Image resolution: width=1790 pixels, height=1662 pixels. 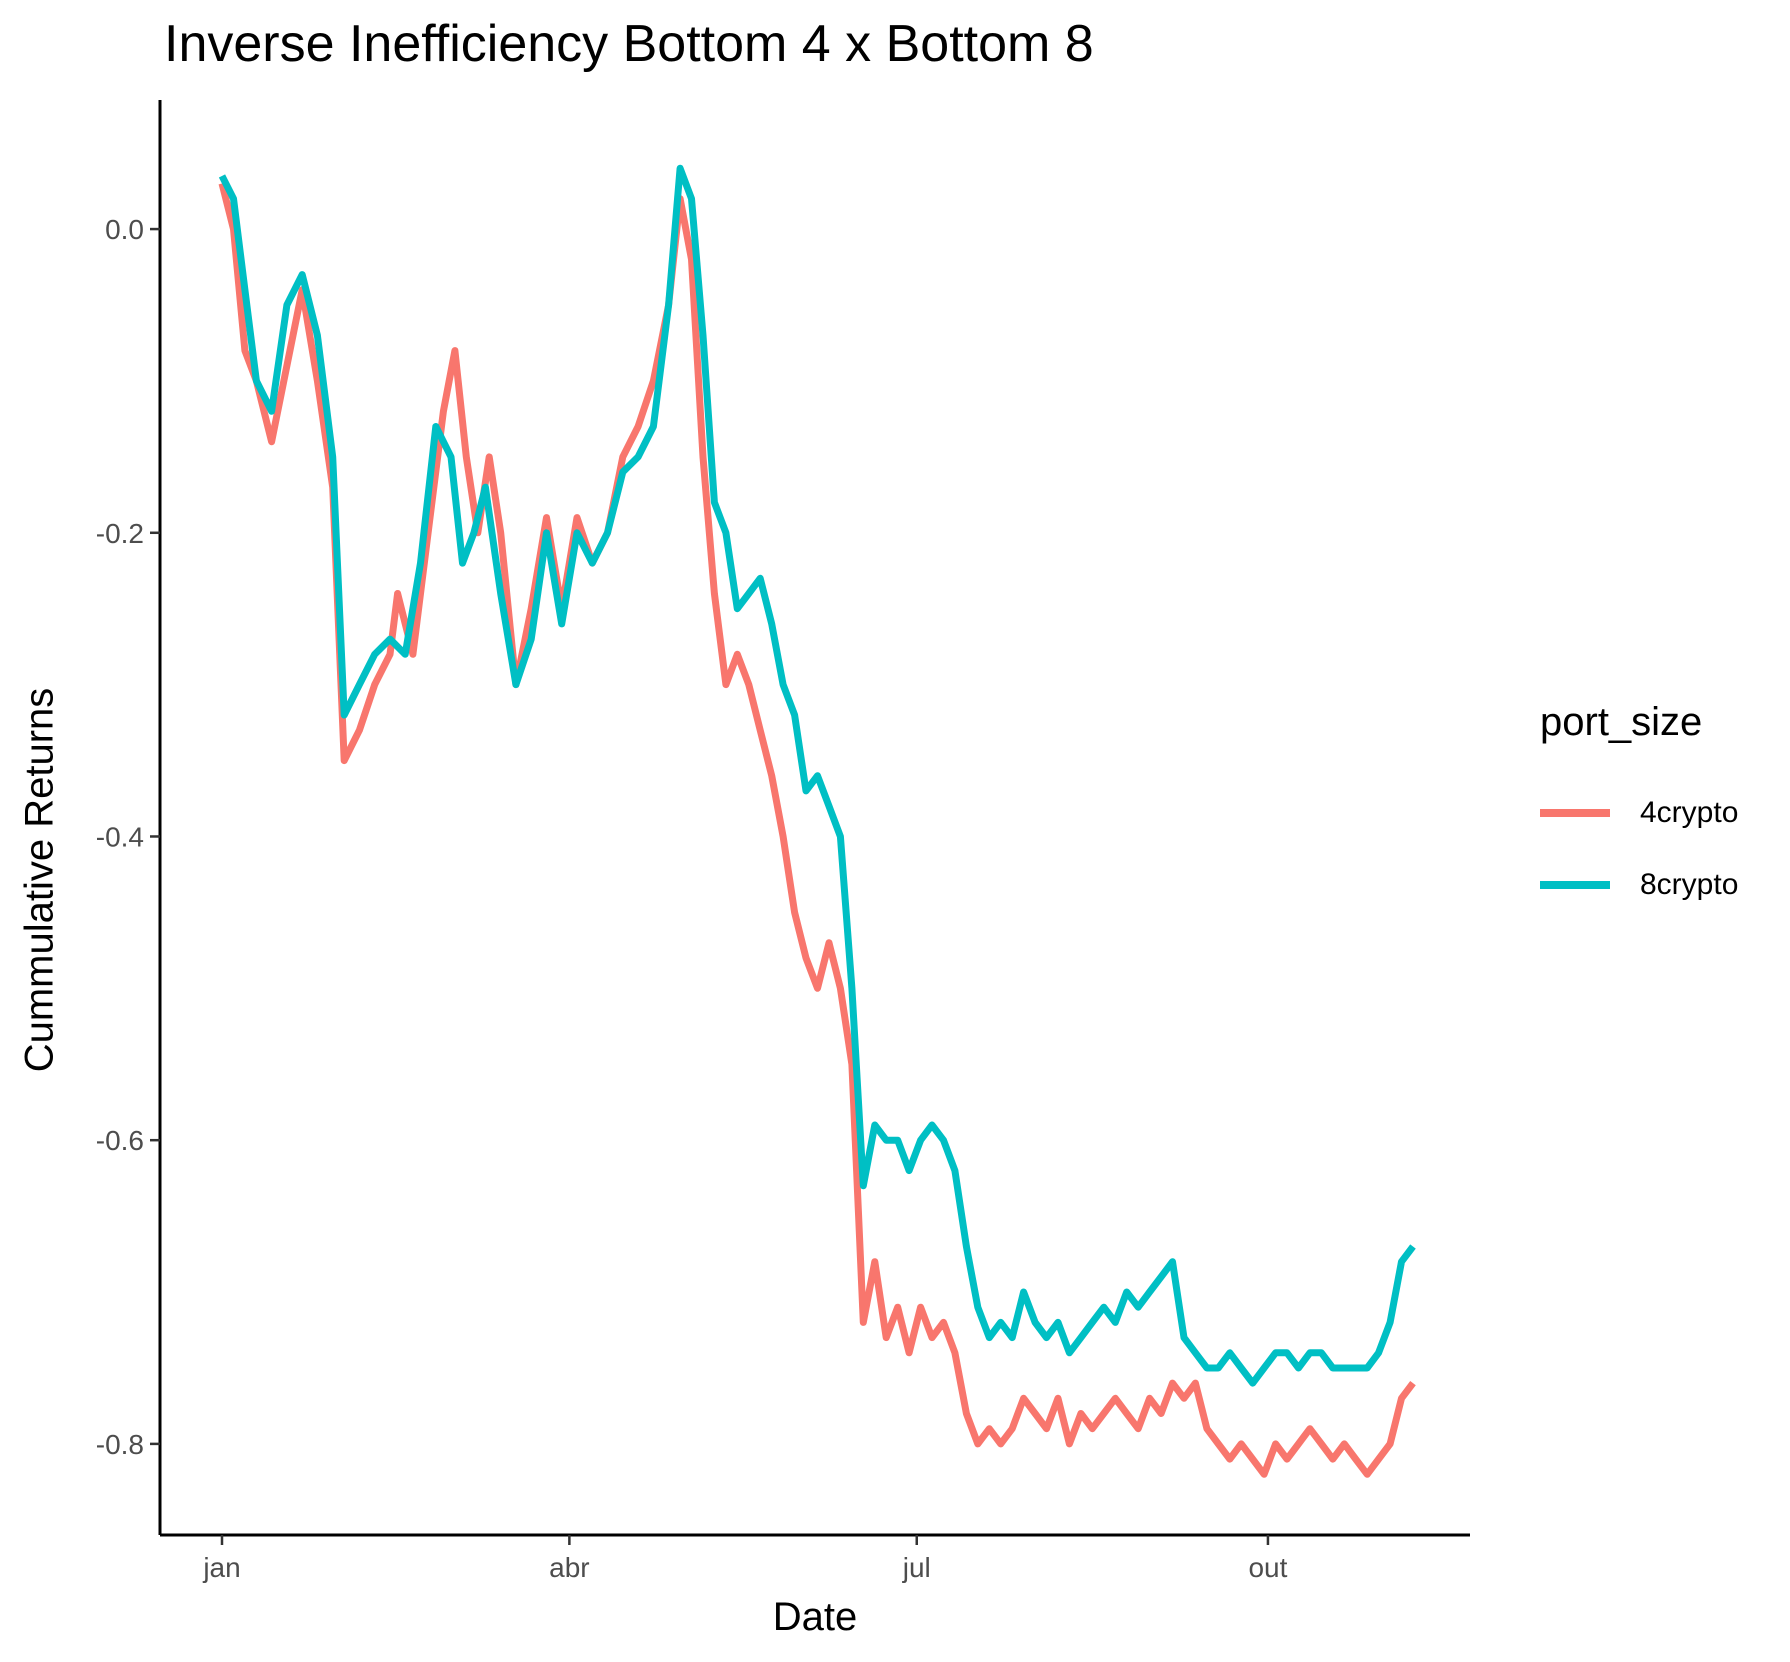 What do you see at coordinates (1689, 884) in the screenshot?
I see `legend-label-8crypto: 8crypto` at bounding box center [1689, 884].